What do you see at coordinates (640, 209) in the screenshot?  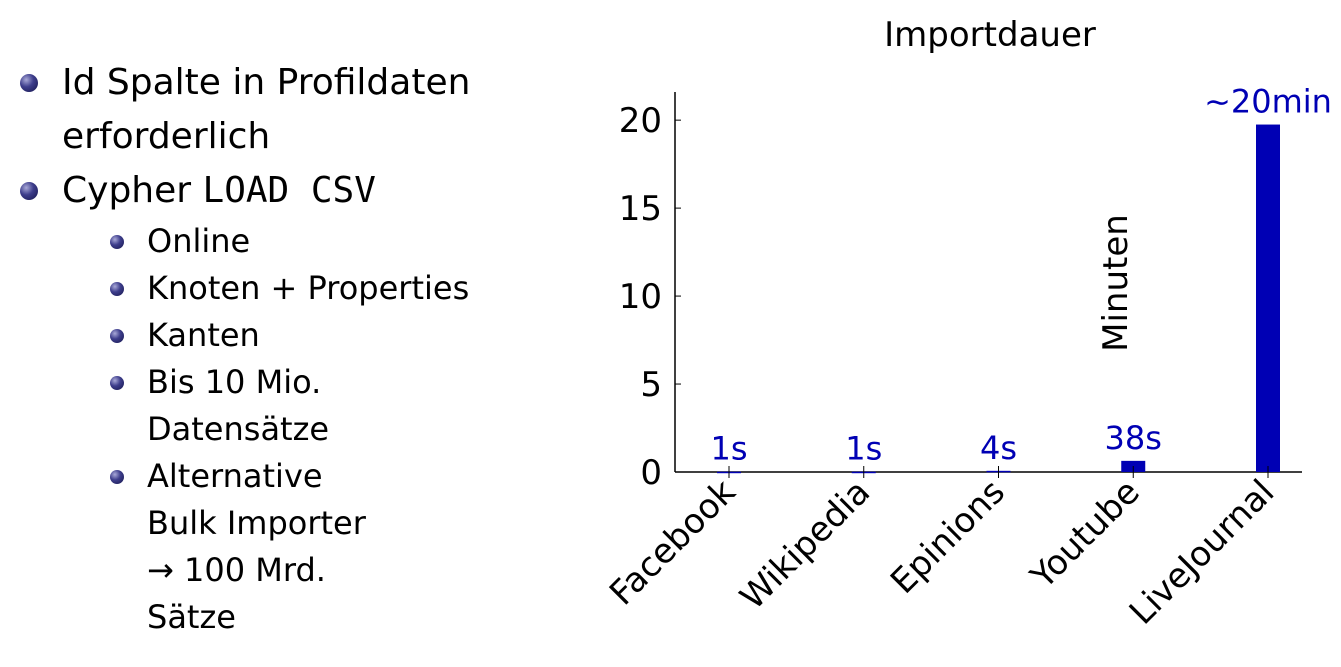 I see `y-tick-label: 15` at bounding box center [640, 209].